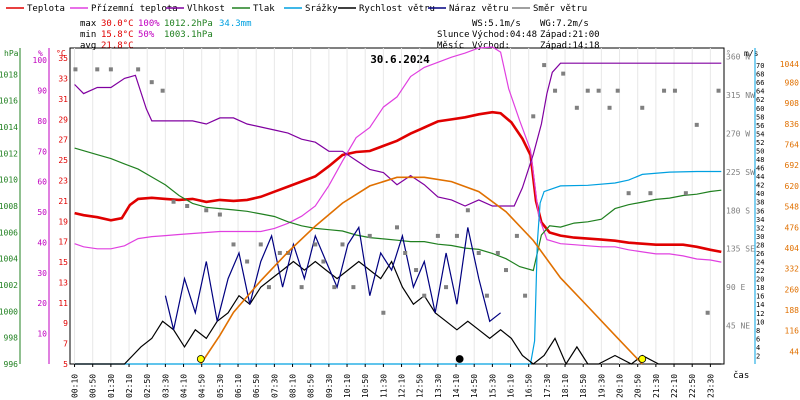 This screenshot has height=400, width=800. Describe the element at coordinates (65, 344) in the screenshot. I see `y-tick-label: 7` at that location.